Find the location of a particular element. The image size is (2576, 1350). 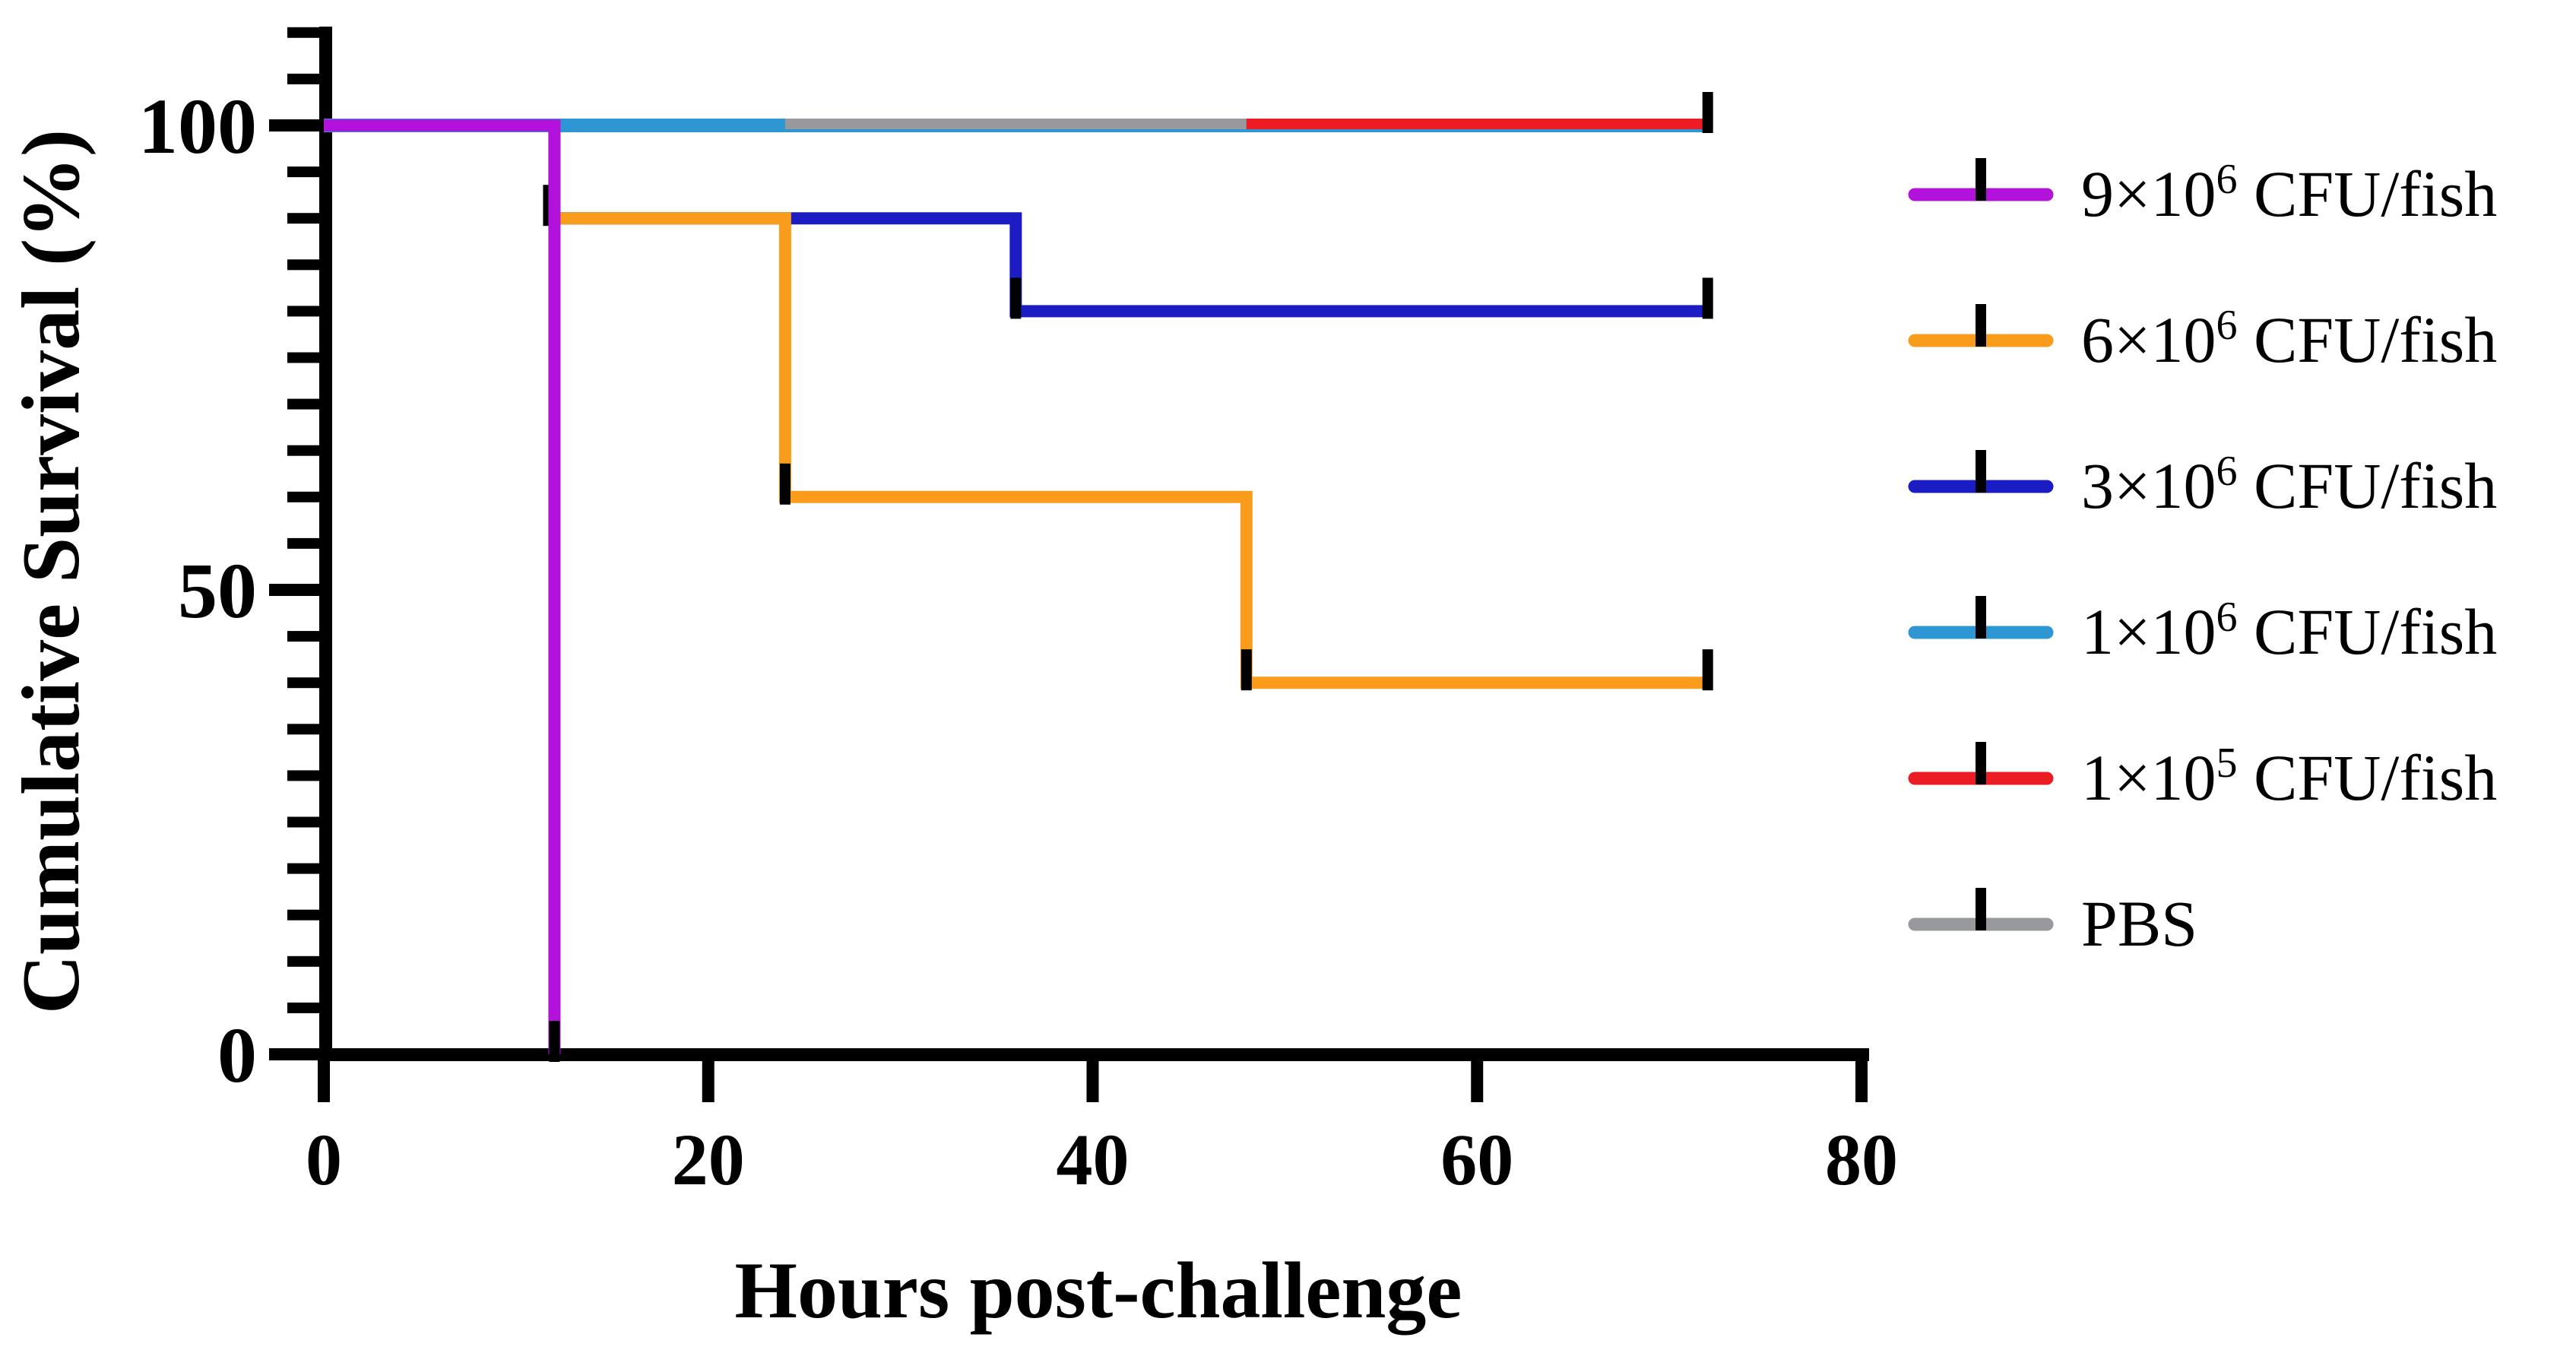

x-tick-label: 20 is located at coordinates (708, 1159).